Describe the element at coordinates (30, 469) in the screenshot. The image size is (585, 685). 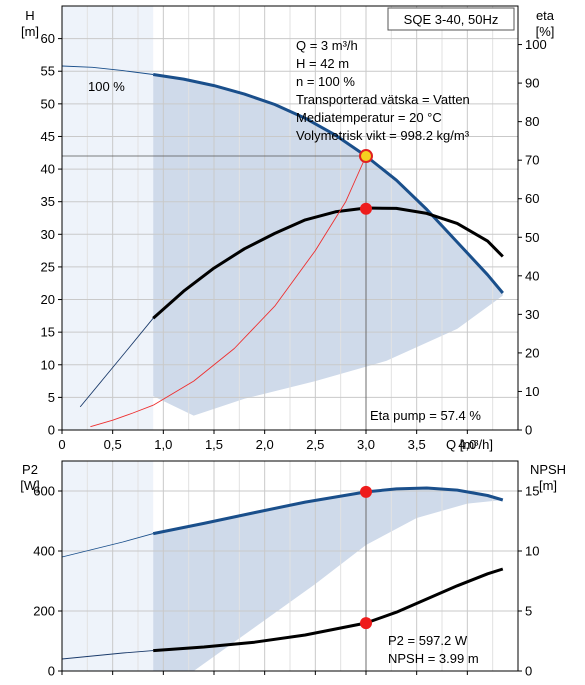
I see `bottom-left-axis-label-line1: P2` at that location.